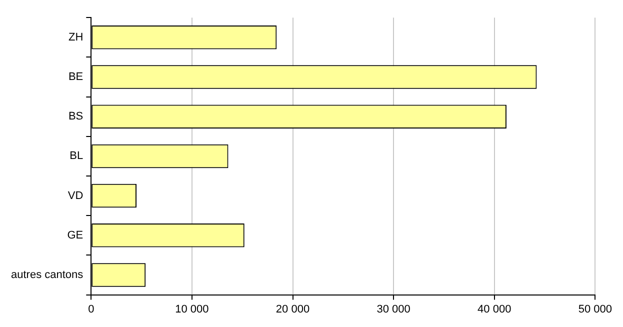 Image resolution: width=623 pixels, height=327 pixels. I want to click on x-tick-label: 40 000, so click(495, 309).